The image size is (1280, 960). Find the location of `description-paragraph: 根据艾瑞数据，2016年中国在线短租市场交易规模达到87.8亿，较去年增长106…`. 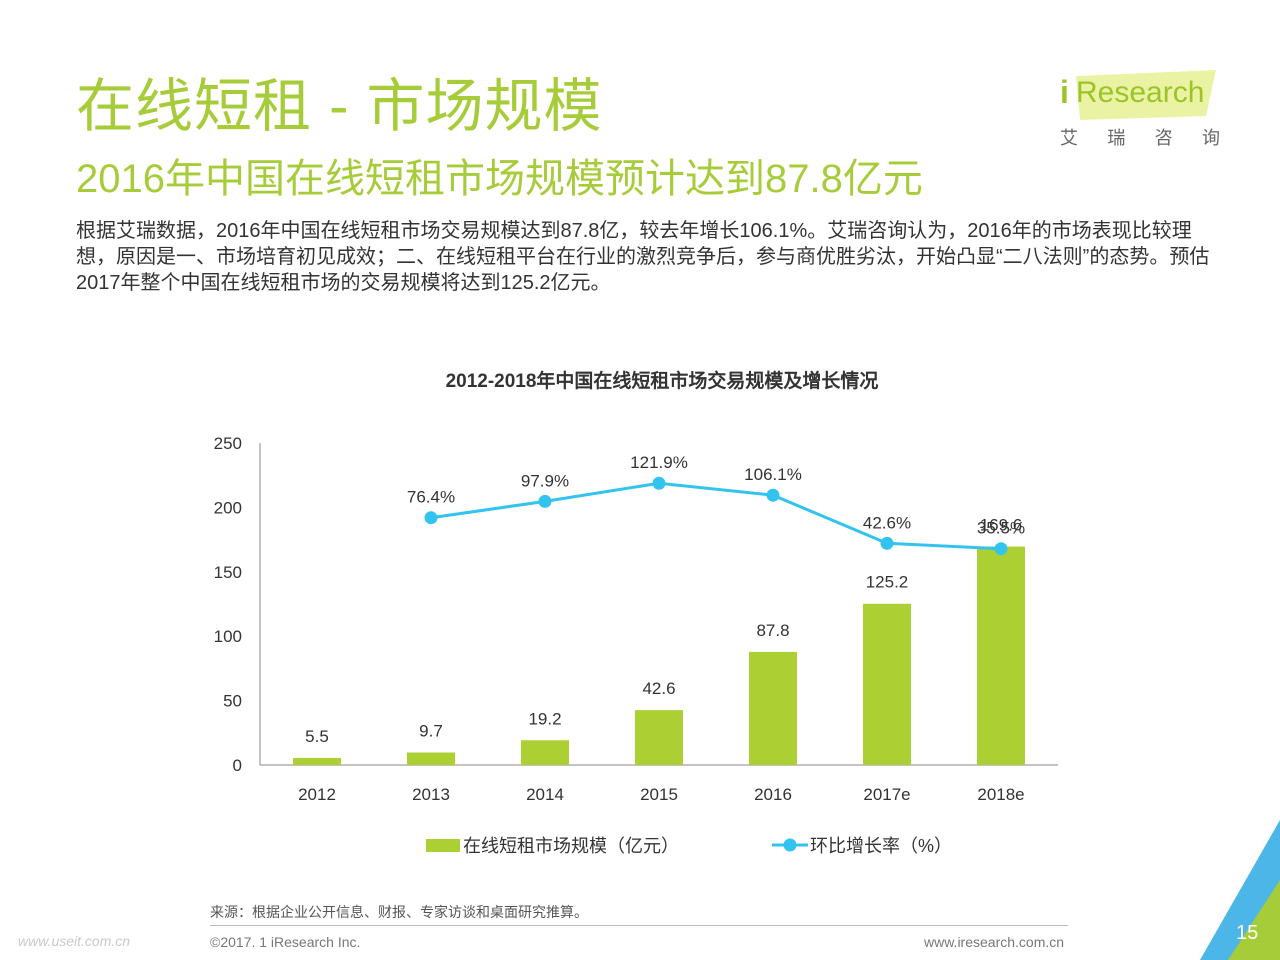

description-paragraph: 根据艾瑞数据，2016年中国在线短租市场交易规模达到87.8亿，较去年增长106… is located at coordinates (643, 257).